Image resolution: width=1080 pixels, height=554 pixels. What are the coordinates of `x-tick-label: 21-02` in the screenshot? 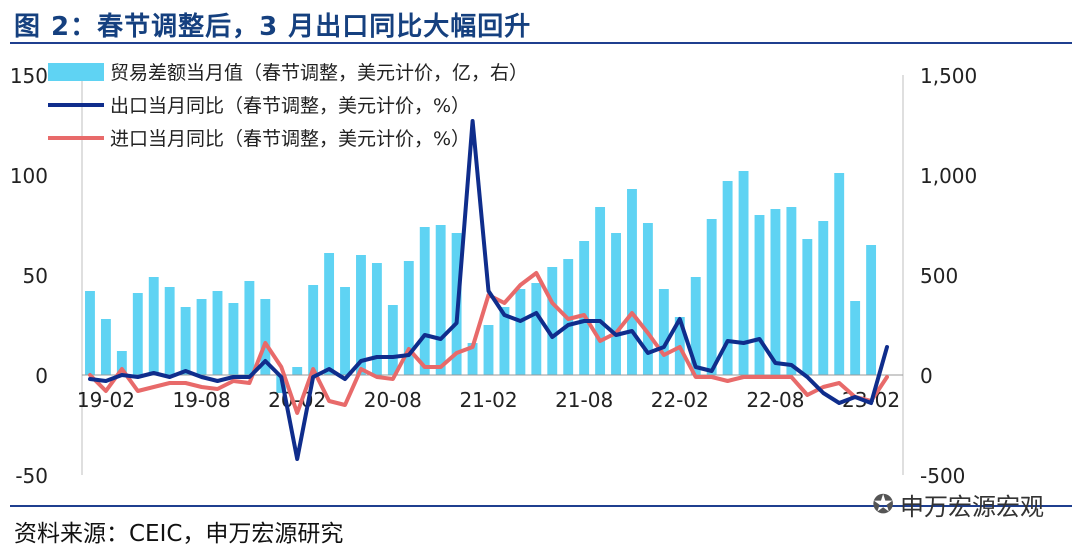 It's located at (488, 400).